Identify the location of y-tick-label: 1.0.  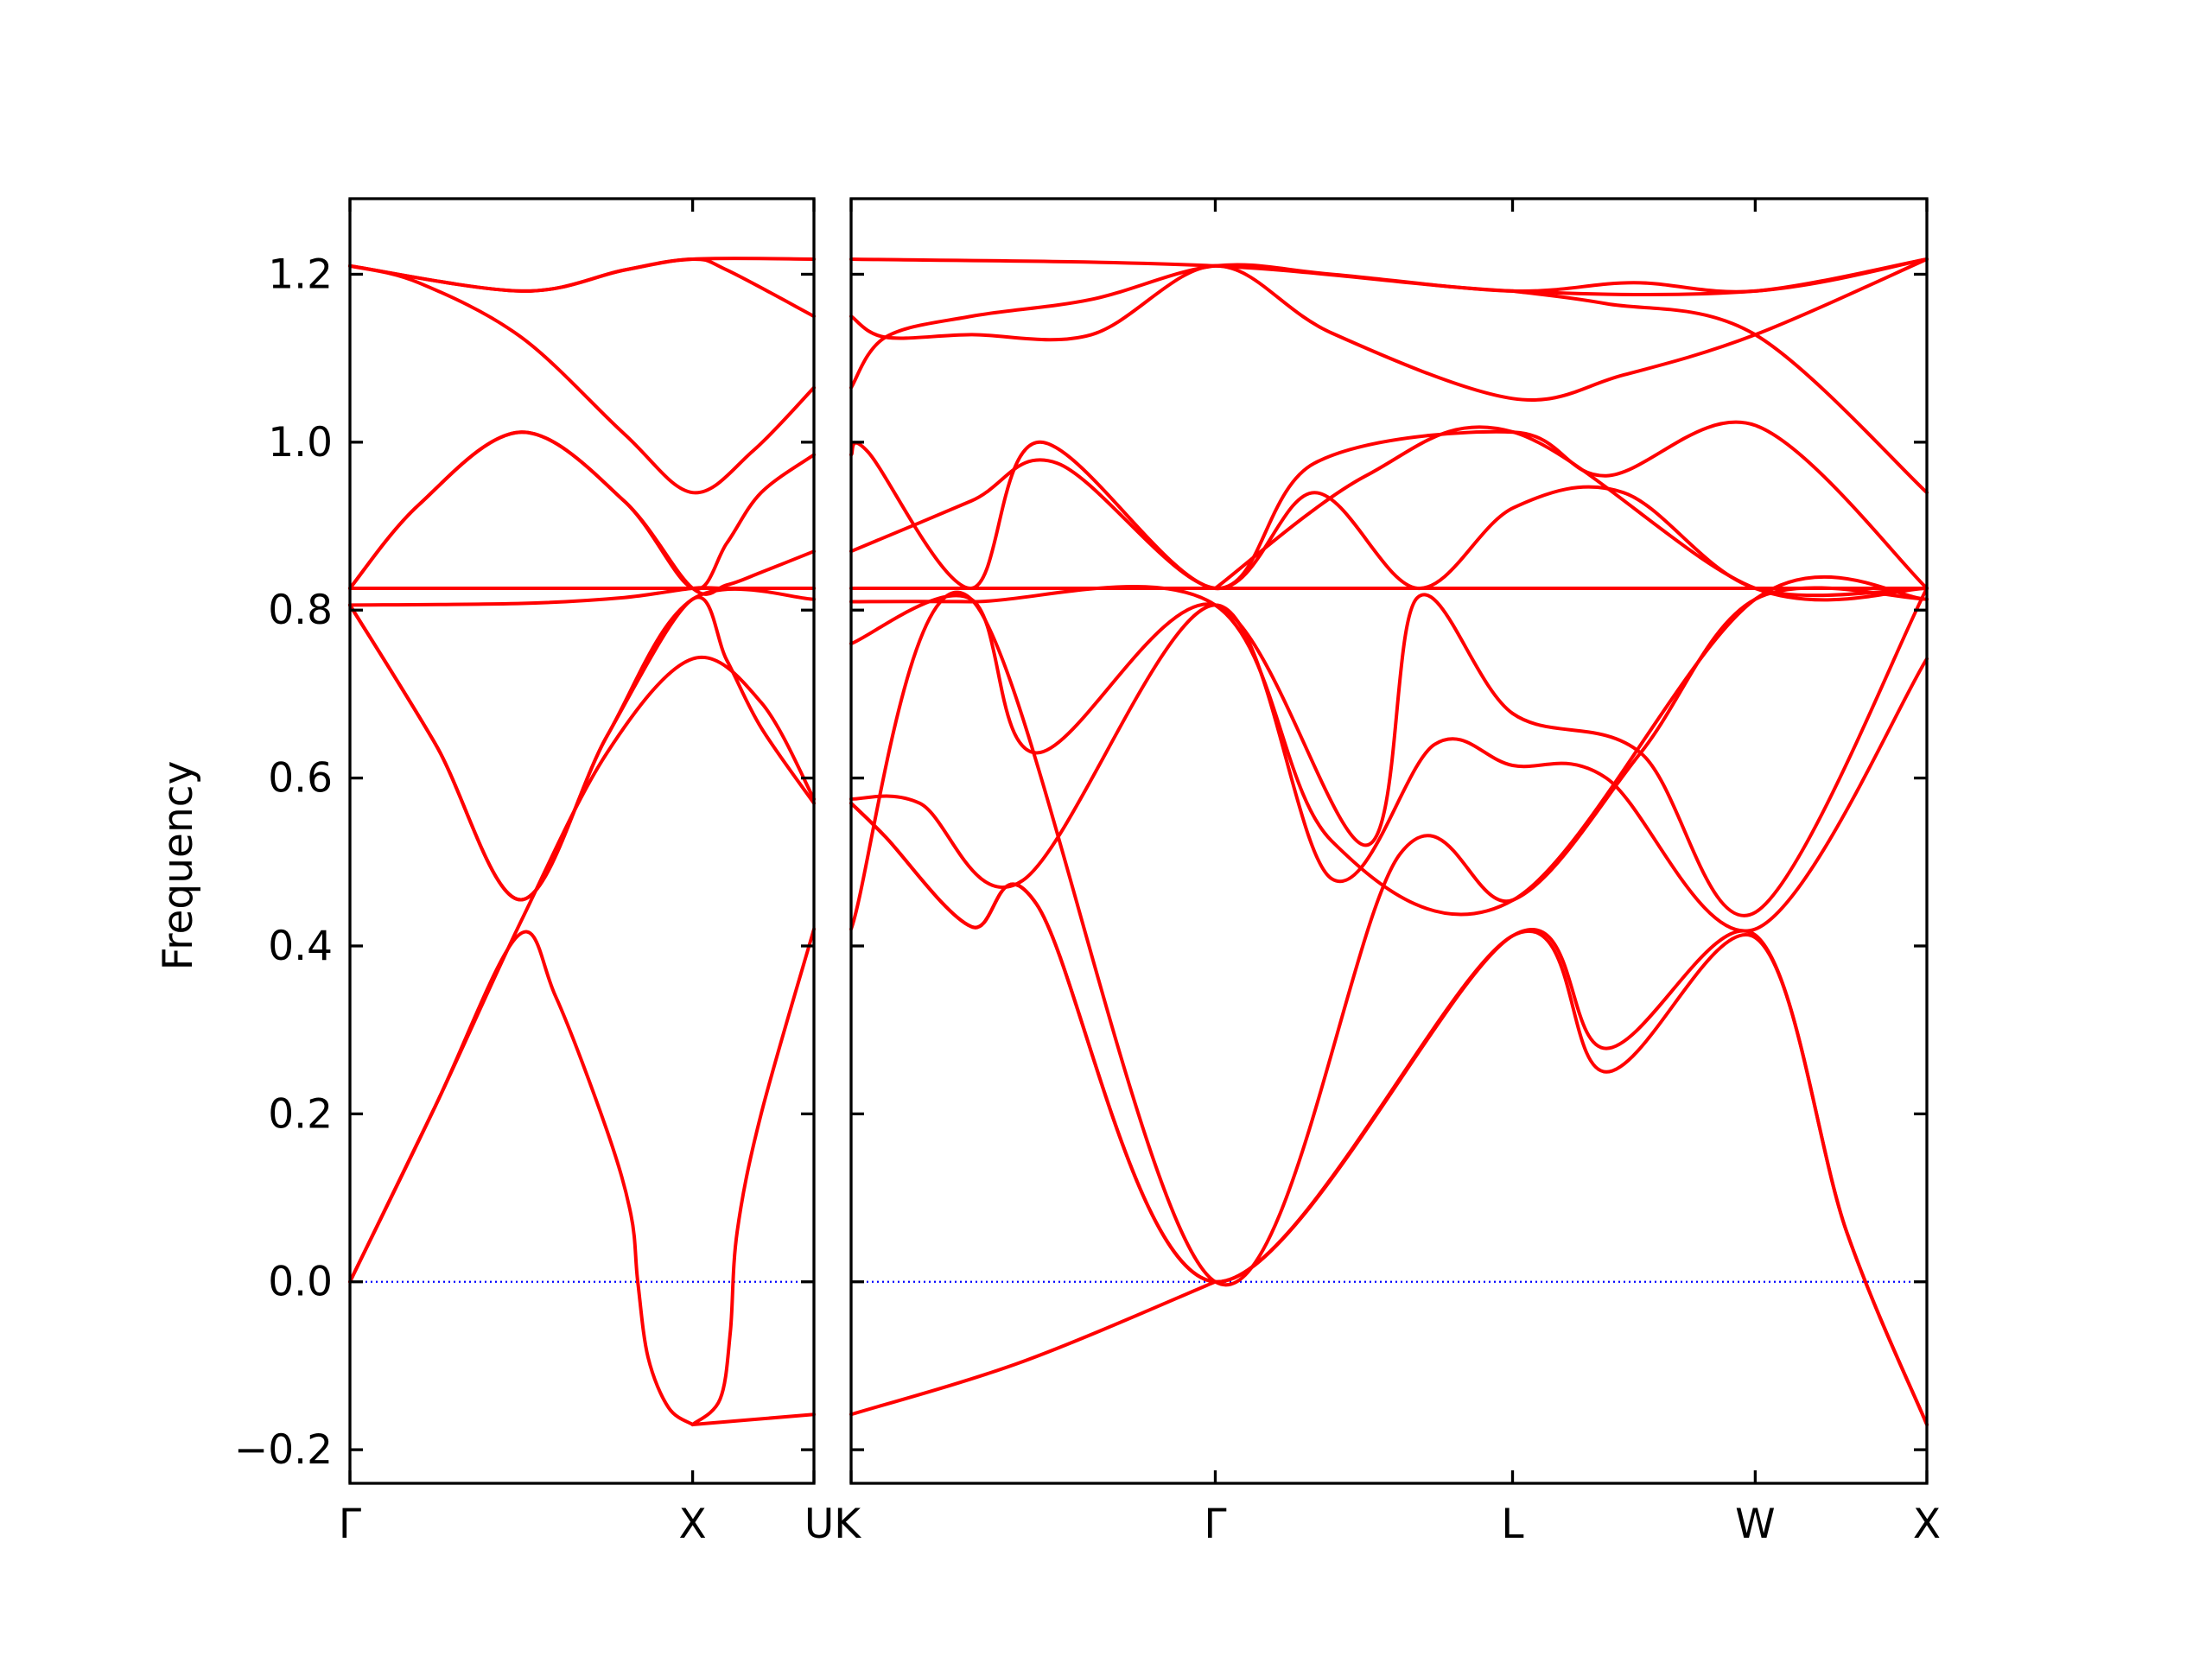
(300, 443).